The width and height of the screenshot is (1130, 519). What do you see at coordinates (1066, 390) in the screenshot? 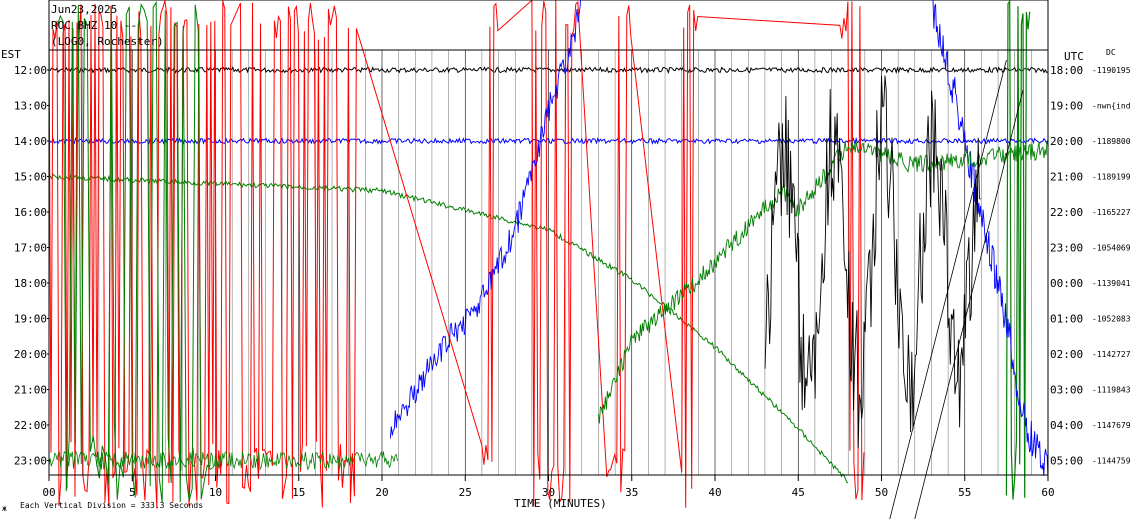
I see `utc-row-label: 03:00` at bounding box center [1066, 390].